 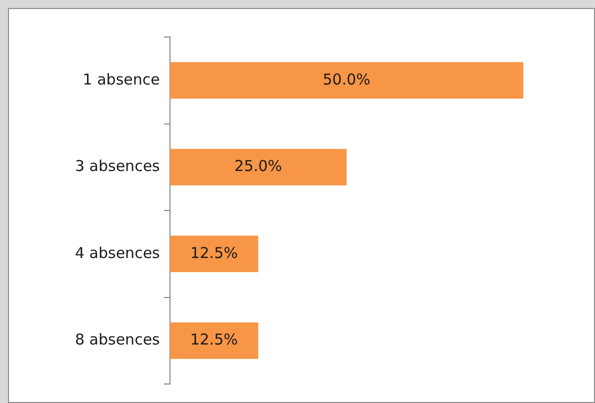 What do you see at coordinates (258, 166) in the screenshot?
I see `data-label: 25.0%` at bounding box center [258, 166].